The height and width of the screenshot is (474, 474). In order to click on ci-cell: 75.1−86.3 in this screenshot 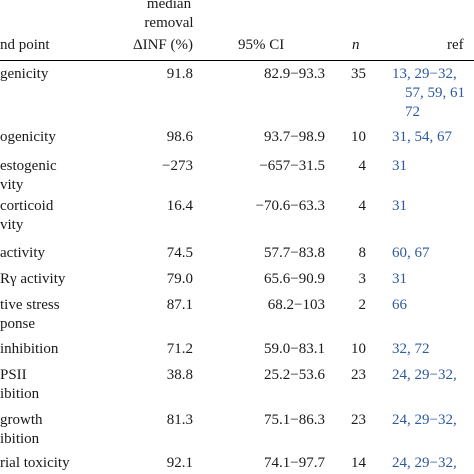, I will do `click(294, 420)`.